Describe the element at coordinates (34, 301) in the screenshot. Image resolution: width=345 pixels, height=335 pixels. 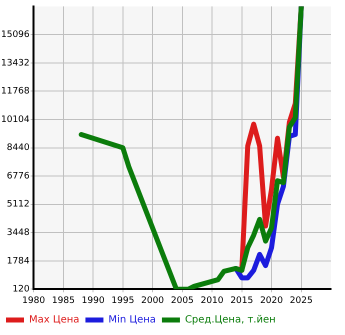
I see `x-tick-label: 1980` at that location.